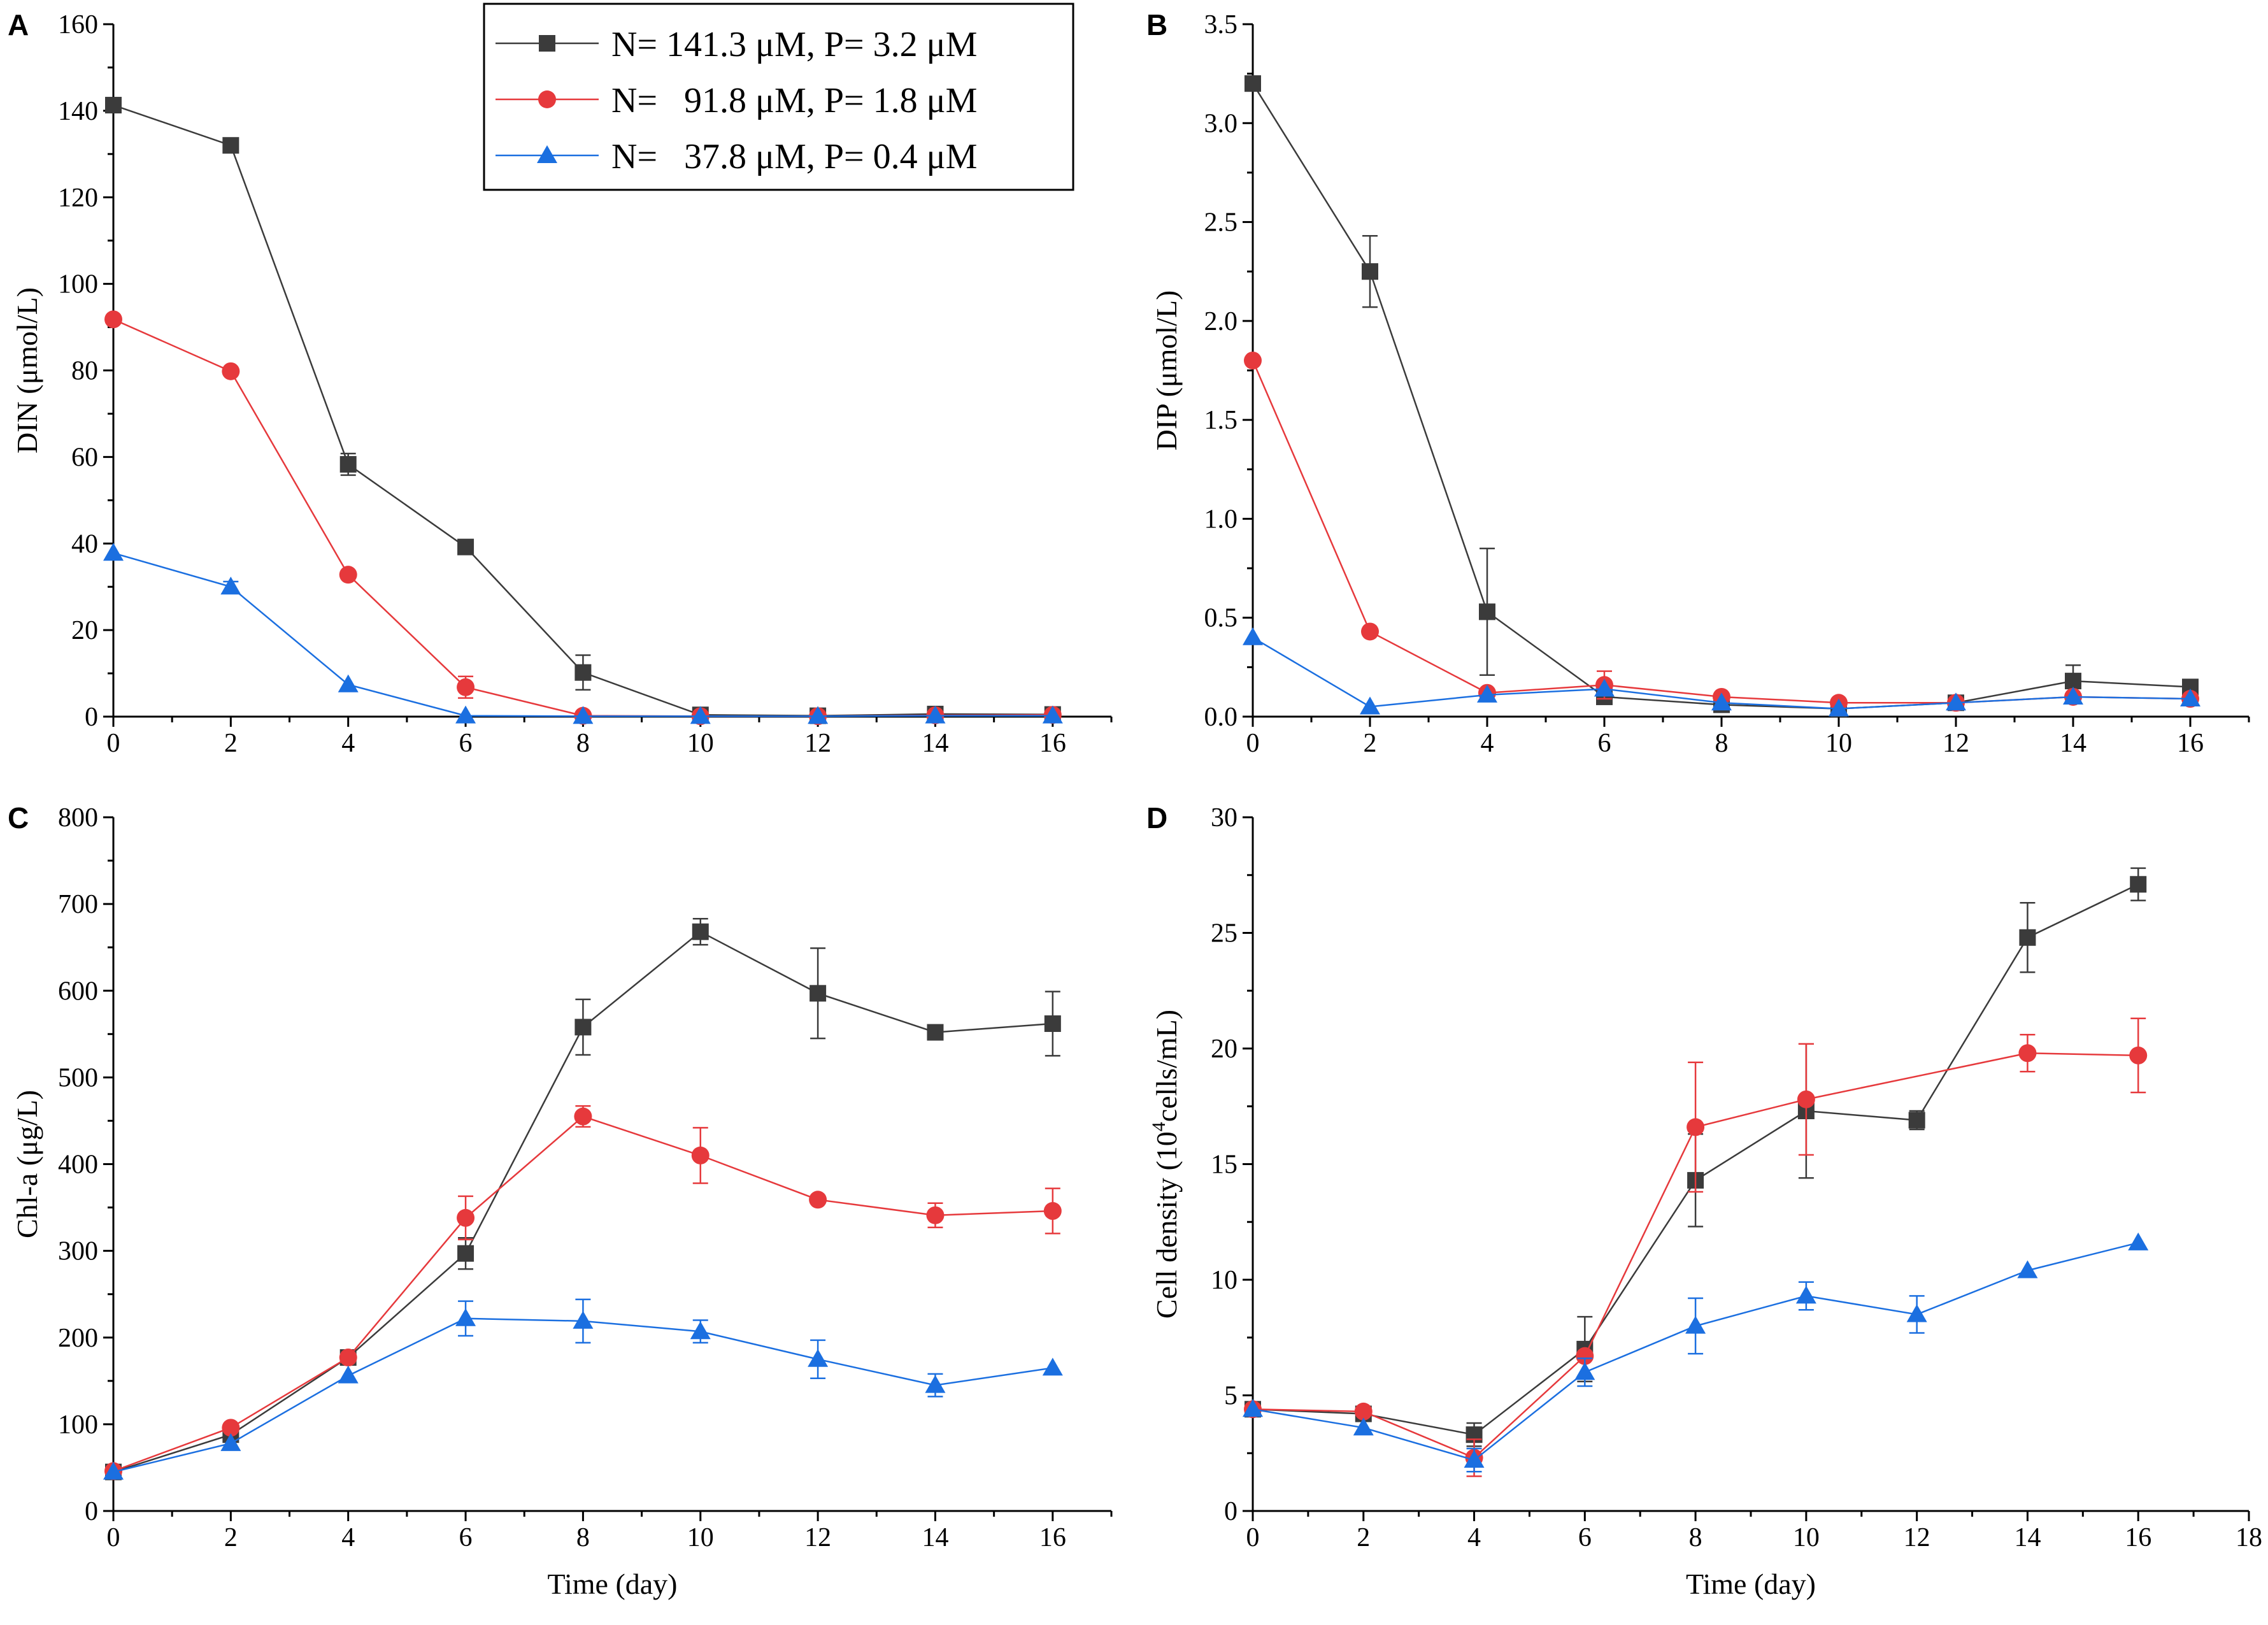 This screenshot has width=2268, height=1625. Describe the element at coordinates (1166, 371) in the screenshot. I see `y-axis-label: DIP (μmol/L)` at that location.